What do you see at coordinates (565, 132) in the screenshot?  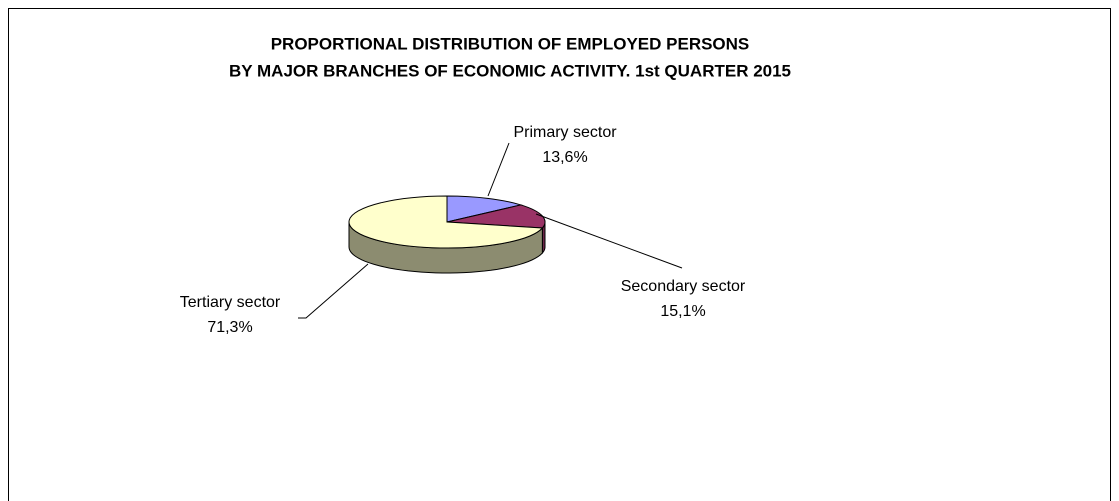 I see `data-label-name: Primary sector` at bounding box center [565, 132].